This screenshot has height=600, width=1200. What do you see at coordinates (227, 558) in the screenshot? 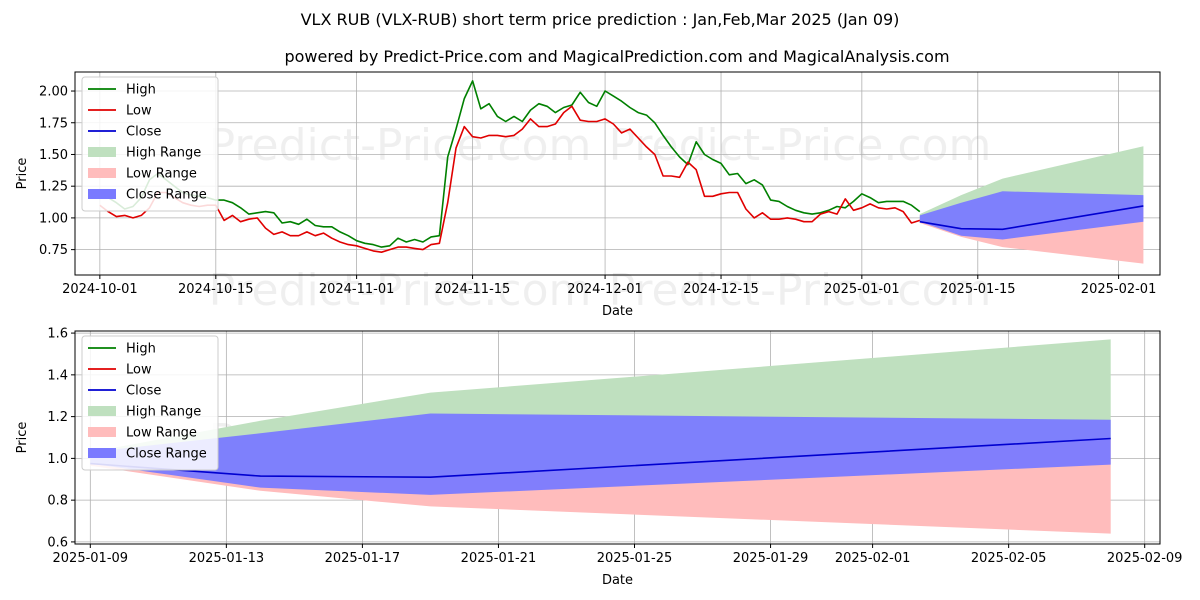
I see `x-tick-label: 2025-01-13` at bounding box center [227, 558].